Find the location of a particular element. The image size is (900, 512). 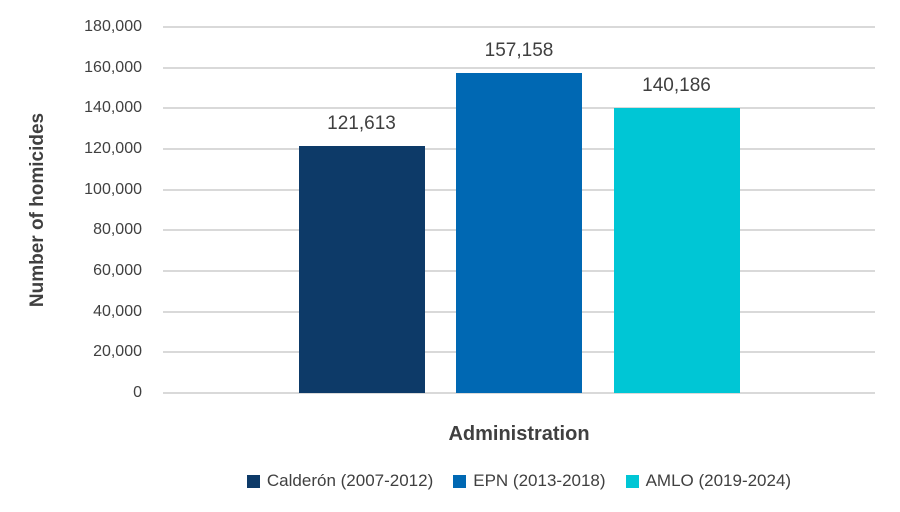

y-tick-label: 60,000 is located at coordinates (117, 270).